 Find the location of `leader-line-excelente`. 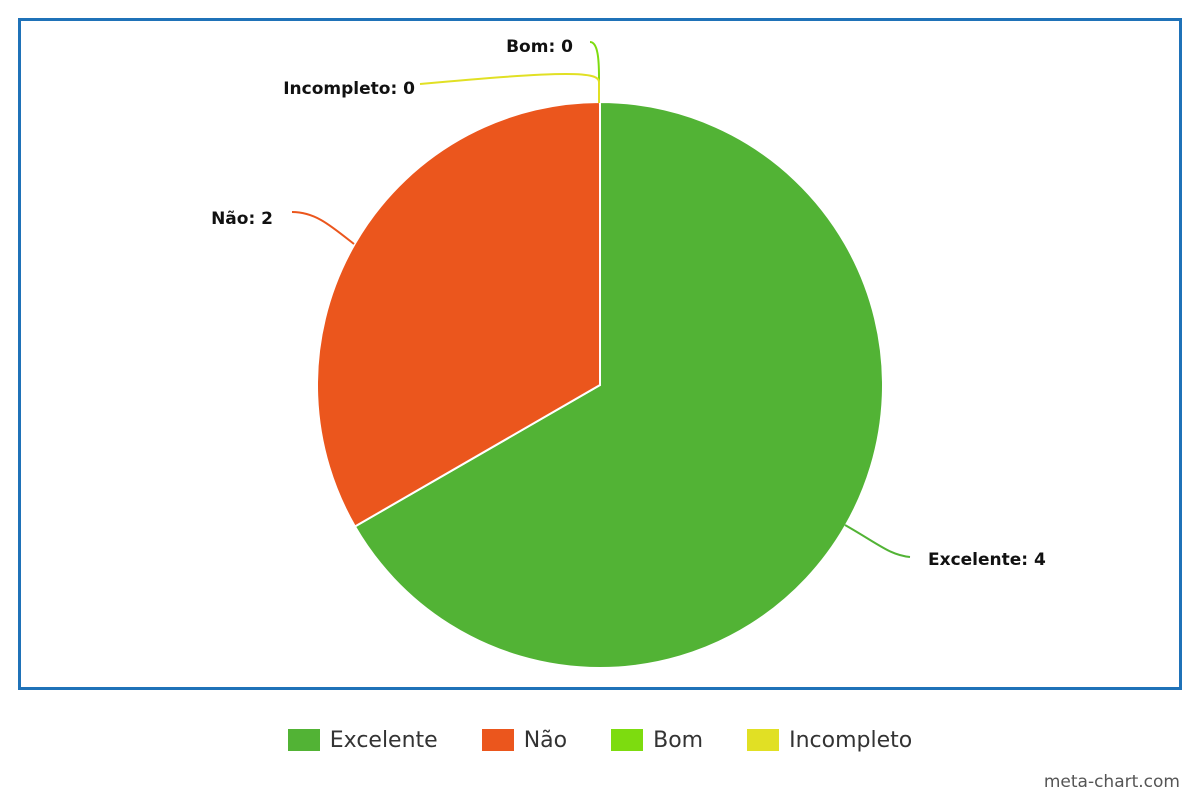

leader-line-excelente is located at coordinates (877, 541).